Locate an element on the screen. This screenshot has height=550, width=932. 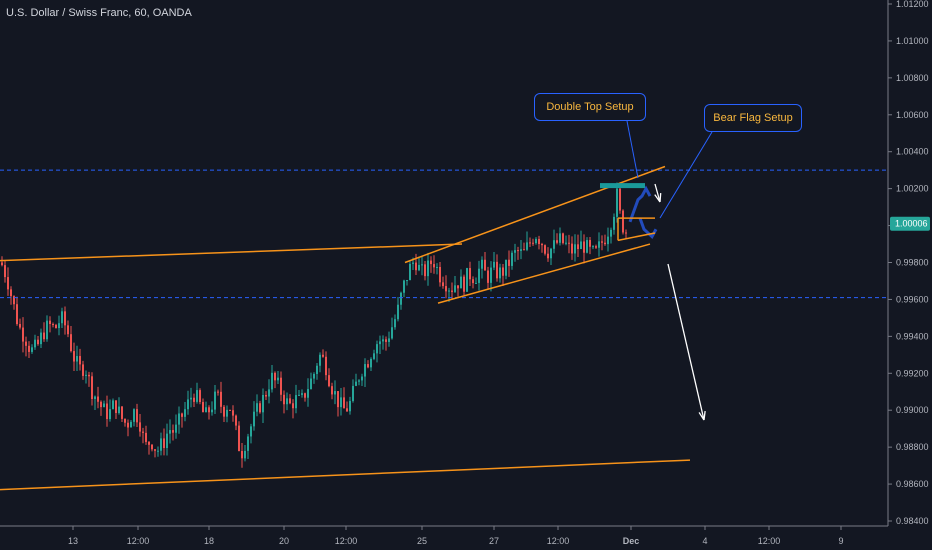
y-tick-label: 0.99000 is located at coordinates (912, 410).